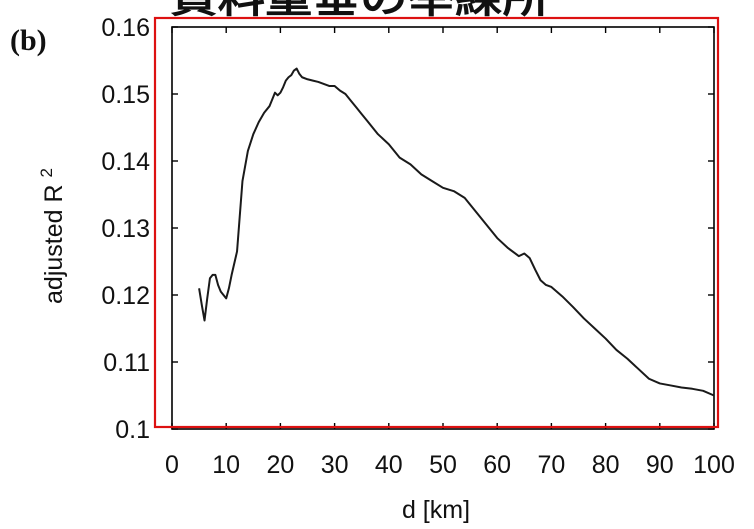 The image size is (754, 529). I want to click on x-tick-label: 60, so click(497, 465).